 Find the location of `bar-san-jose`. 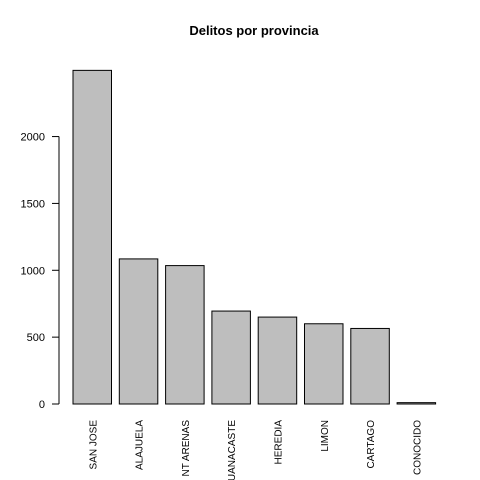

bar-san-jose is located at coordinates (92, 237).